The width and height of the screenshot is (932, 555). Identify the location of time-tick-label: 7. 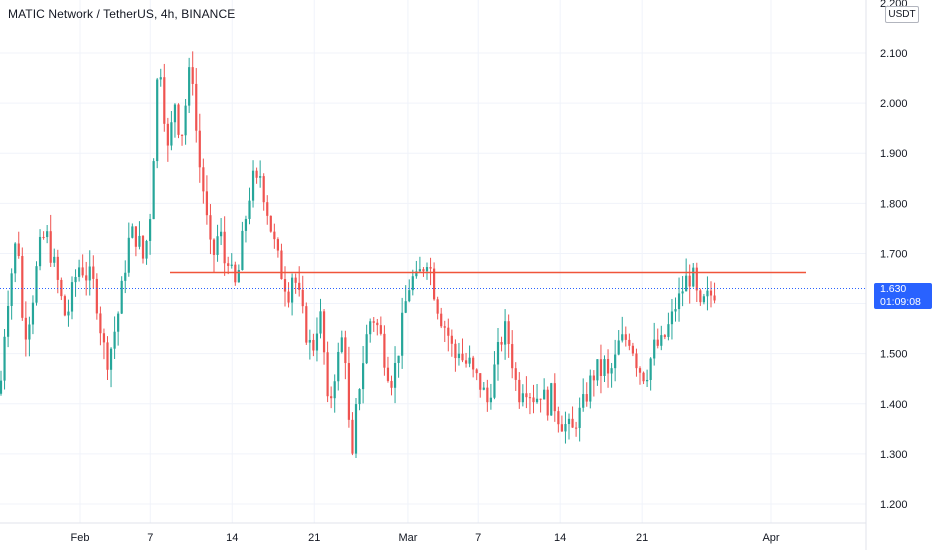
(478, 538).